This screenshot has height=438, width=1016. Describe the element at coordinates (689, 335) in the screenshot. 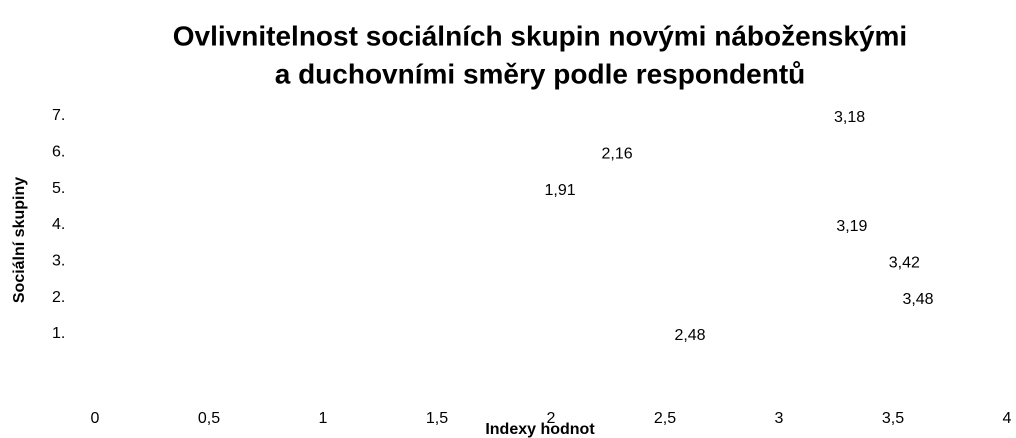

I see `data-label: 2,48` at that location.